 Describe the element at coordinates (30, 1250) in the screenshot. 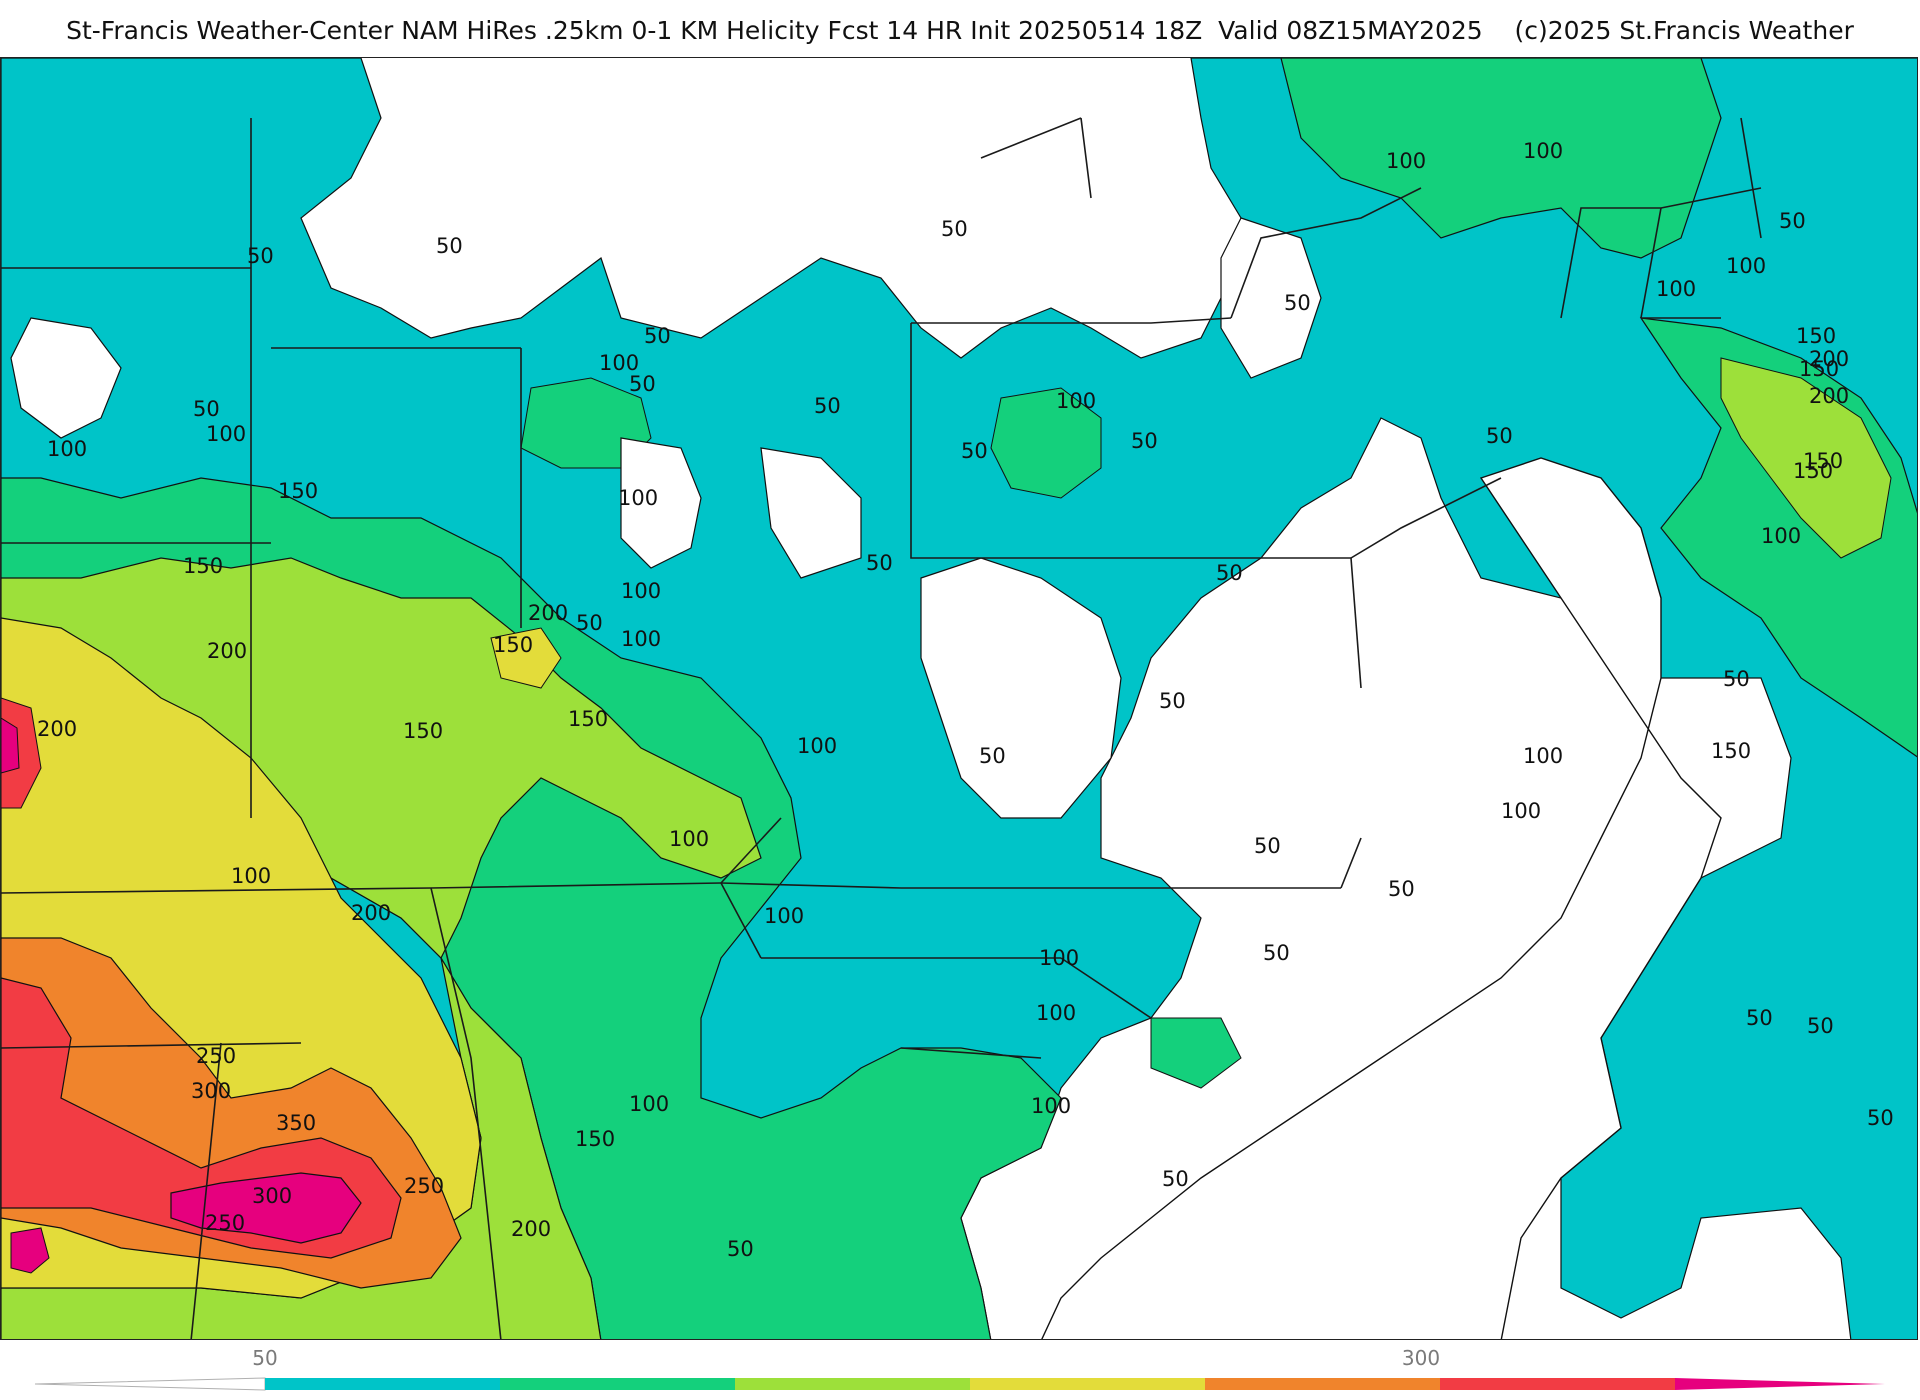

I see `helicity-fill-350-west` at that location.